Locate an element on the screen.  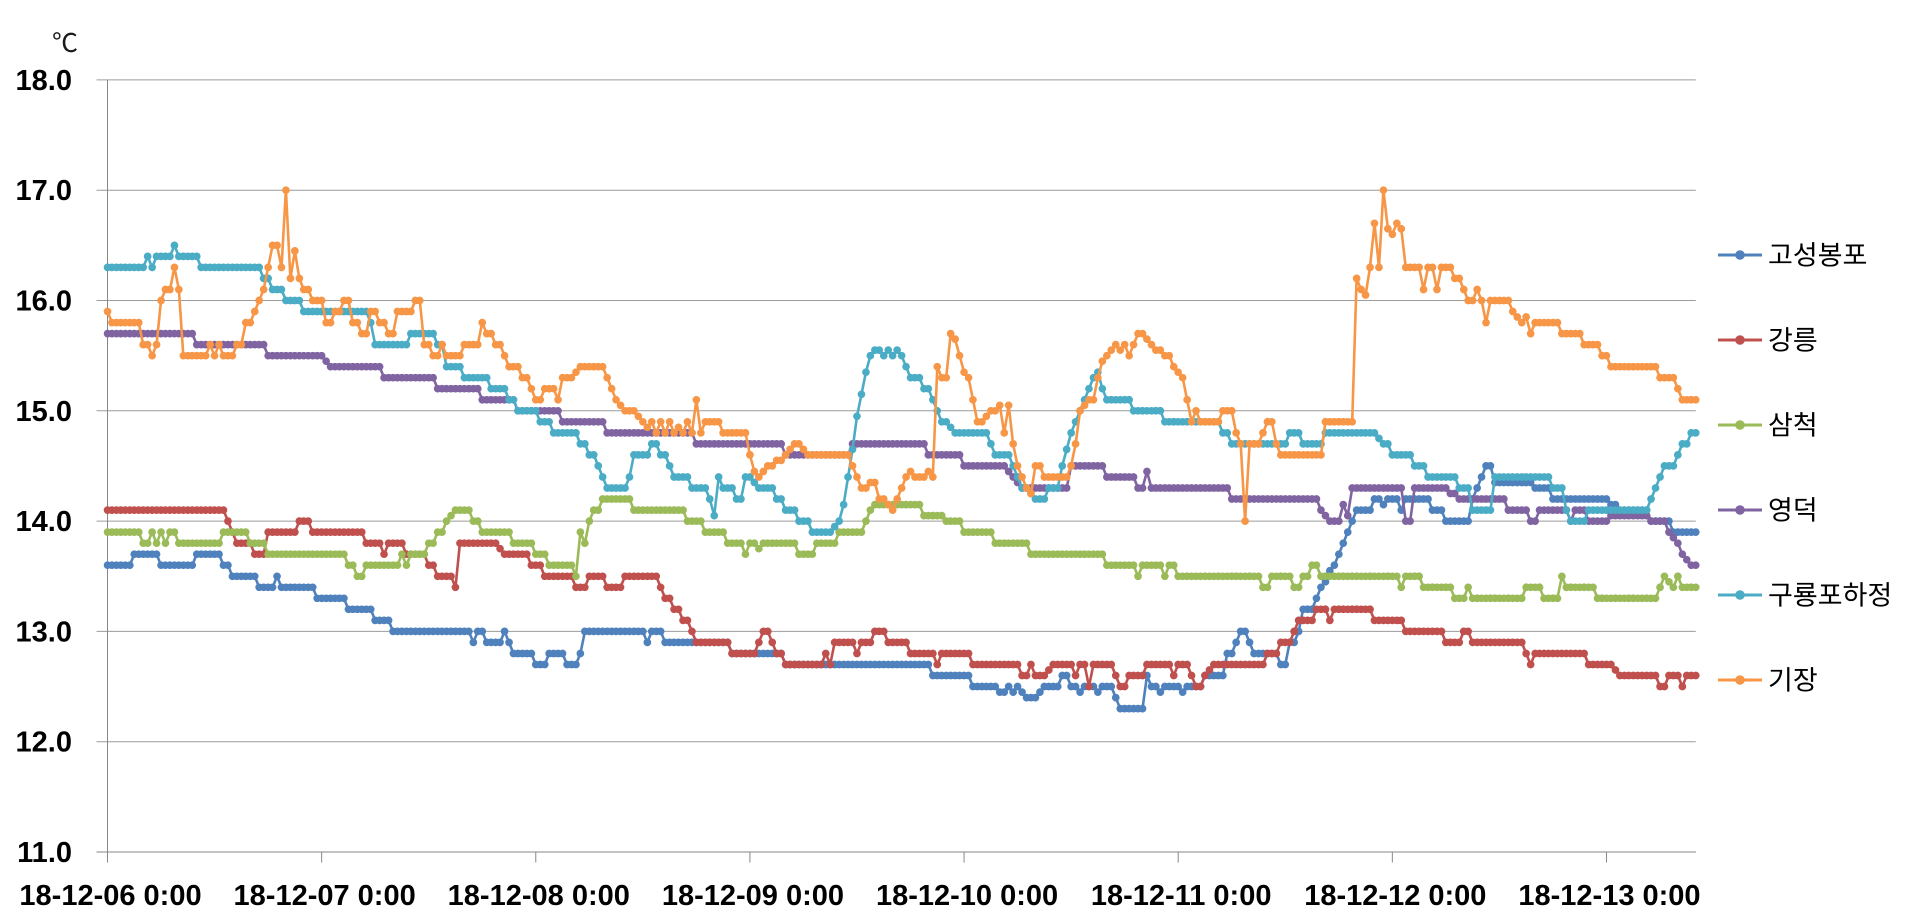
y-tick-label: 17.0 is located at coordinates (44, 191).